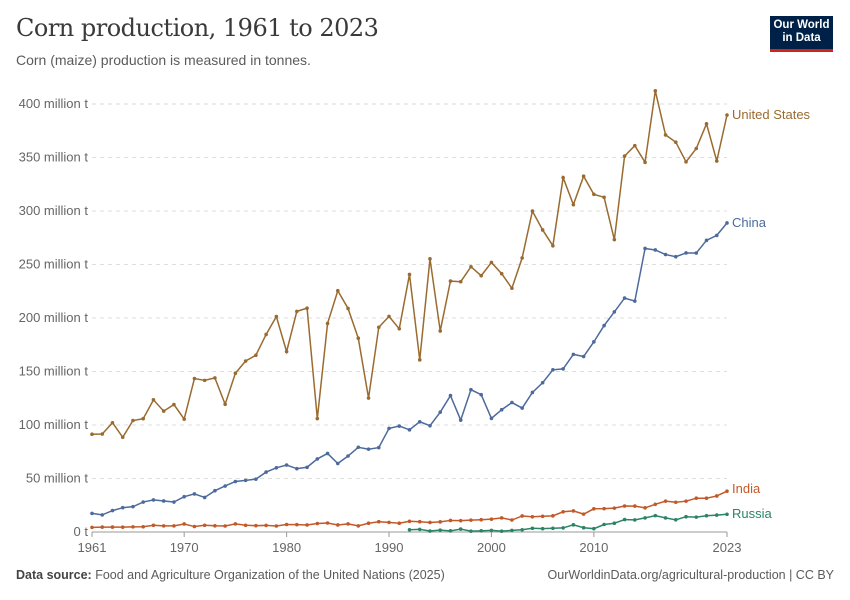 The width and height of the screenshot is (850, 600). Describe the element at coordinates (286, 547) in the screenshot. I see `x-tick-label: 1980` at that location.